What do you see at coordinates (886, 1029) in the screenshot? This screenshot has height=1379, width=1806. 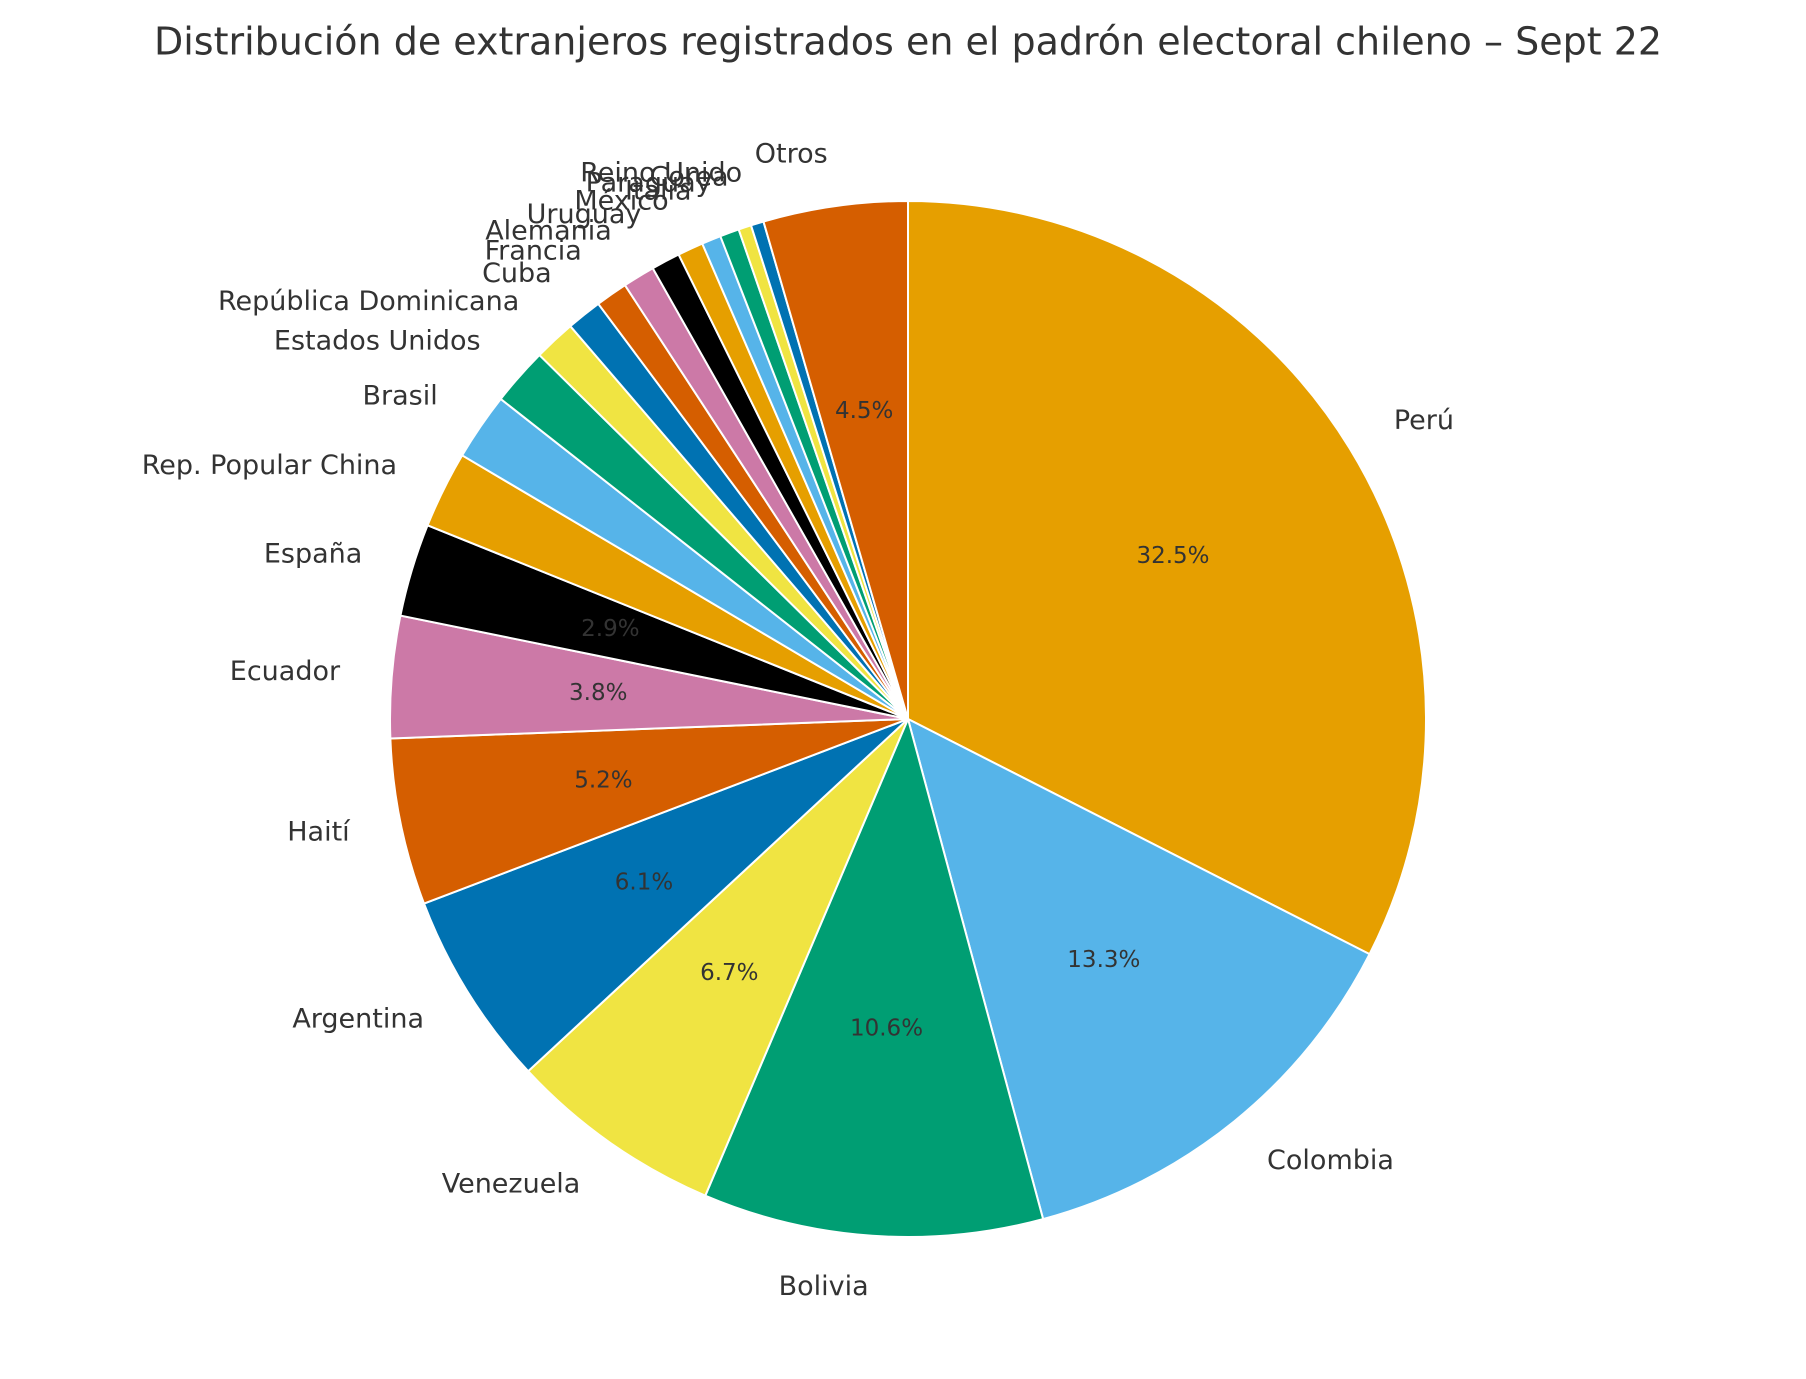 I see `percent-label: 10.6%` at bounding box center [886, 1029].